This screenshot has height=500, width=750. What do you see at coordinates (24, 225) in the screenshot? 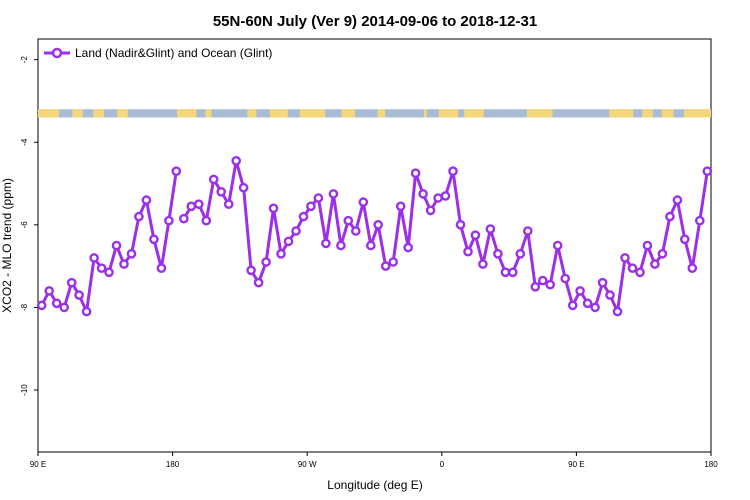
I see `y-tick-label: -6` at bounding box center [24, 225].